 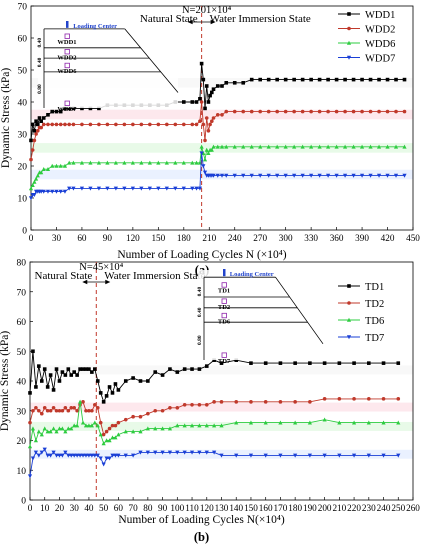 I want to click on x-tick-label: 140, so click(x=236, y=508).